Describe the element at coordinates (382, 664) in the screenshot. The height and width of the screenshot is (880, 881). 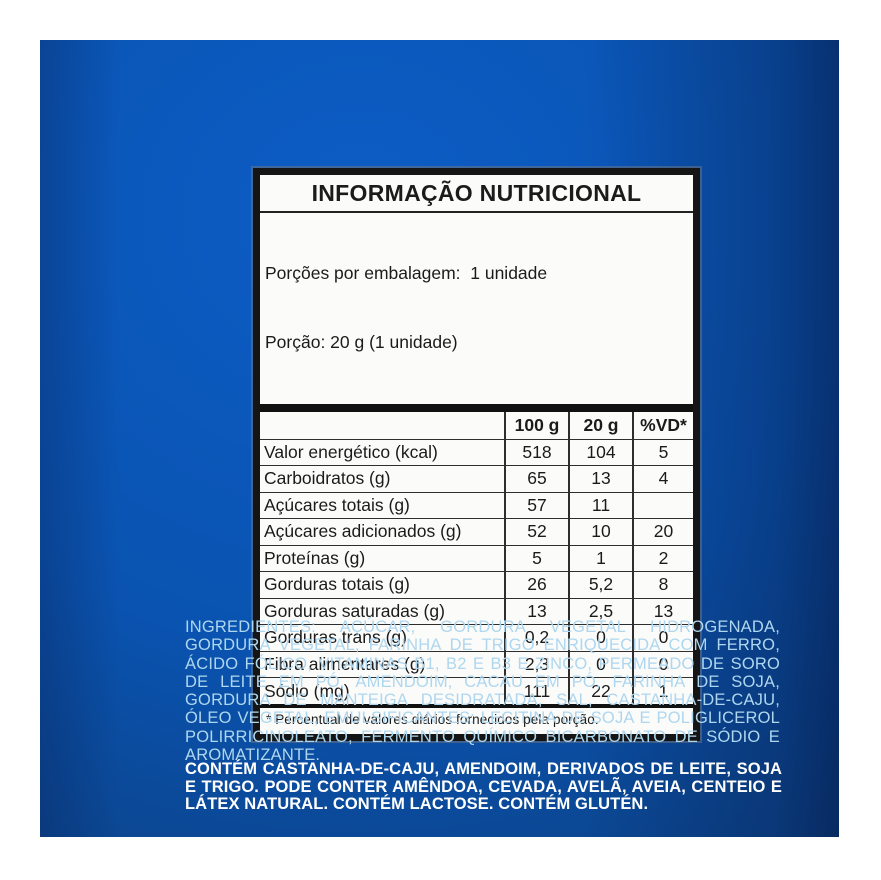
I see `row-label: Fibra alimentares (g)` at that location.